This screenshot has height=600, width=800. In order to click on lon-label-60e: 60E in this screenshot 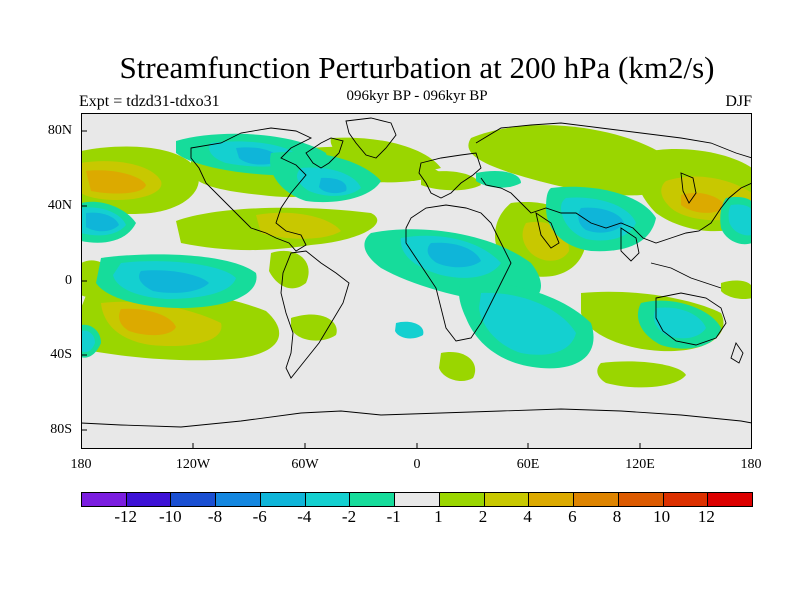, I will do `click(528, 464)`.